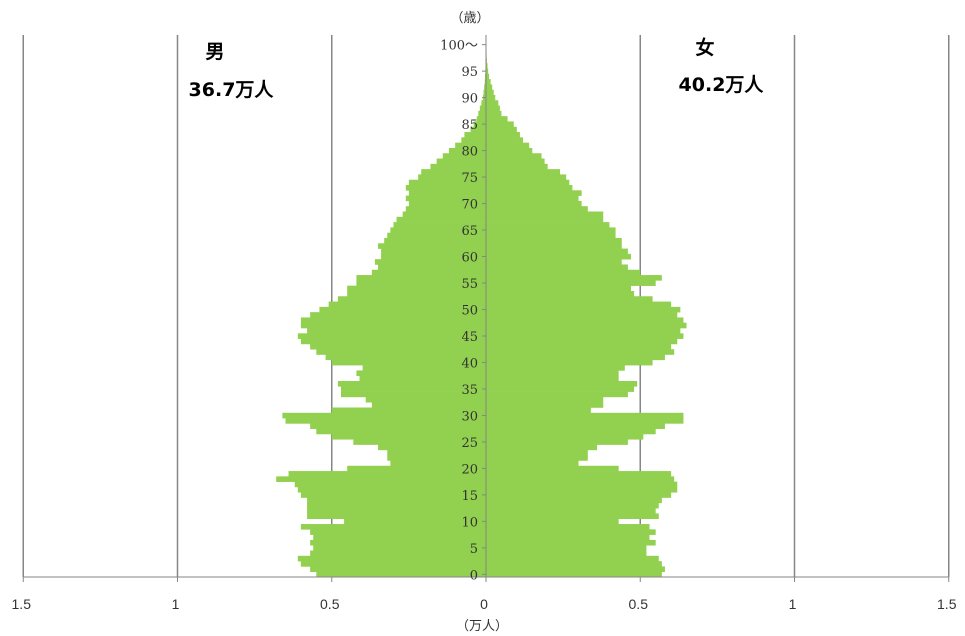 Image resolution: width=965 pixels, height=636 pixels. What do you see at coordinates (469, 152) in the screenshot?
I see `y-tick-label: 80` at bounding box center [469, 152].